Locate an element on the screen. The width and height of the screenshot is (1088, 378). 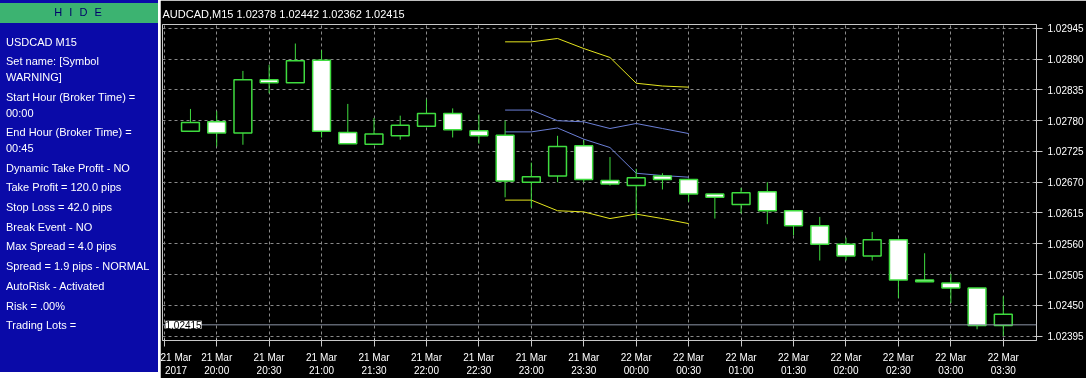
text: Max Spread = 4.0 pips is located at coordinates (61, 247).